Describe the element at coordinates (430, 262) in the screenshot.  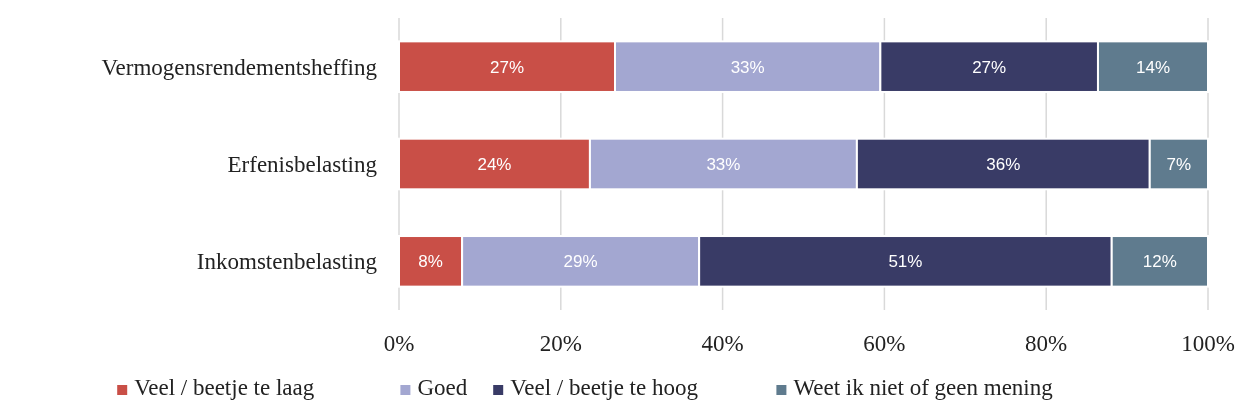
I see `data-label: 8%` at that location.